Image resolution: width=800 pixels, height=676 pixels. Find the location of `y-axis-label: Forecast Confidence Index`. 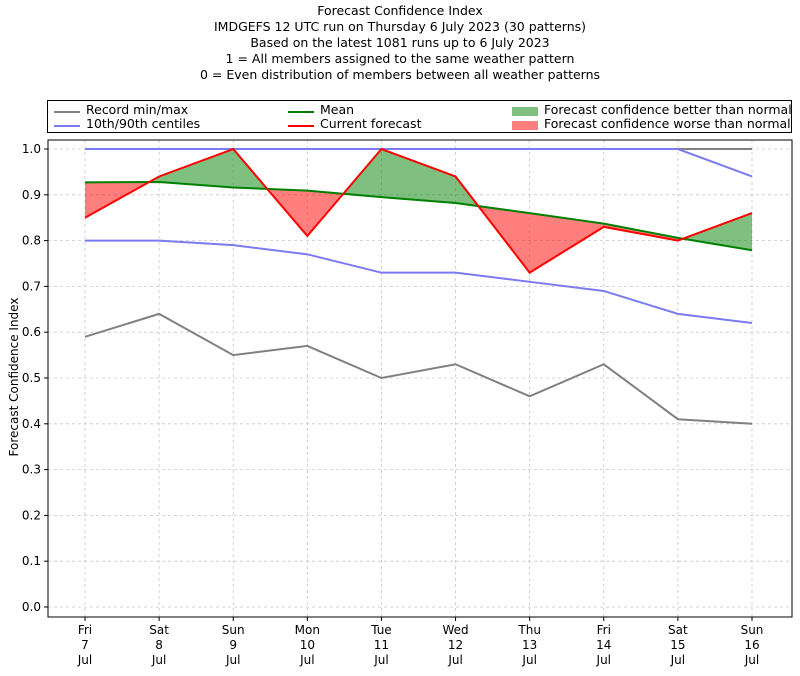

y-axis-label: Forecast Confidence Index is located at coordinates (14, 377).